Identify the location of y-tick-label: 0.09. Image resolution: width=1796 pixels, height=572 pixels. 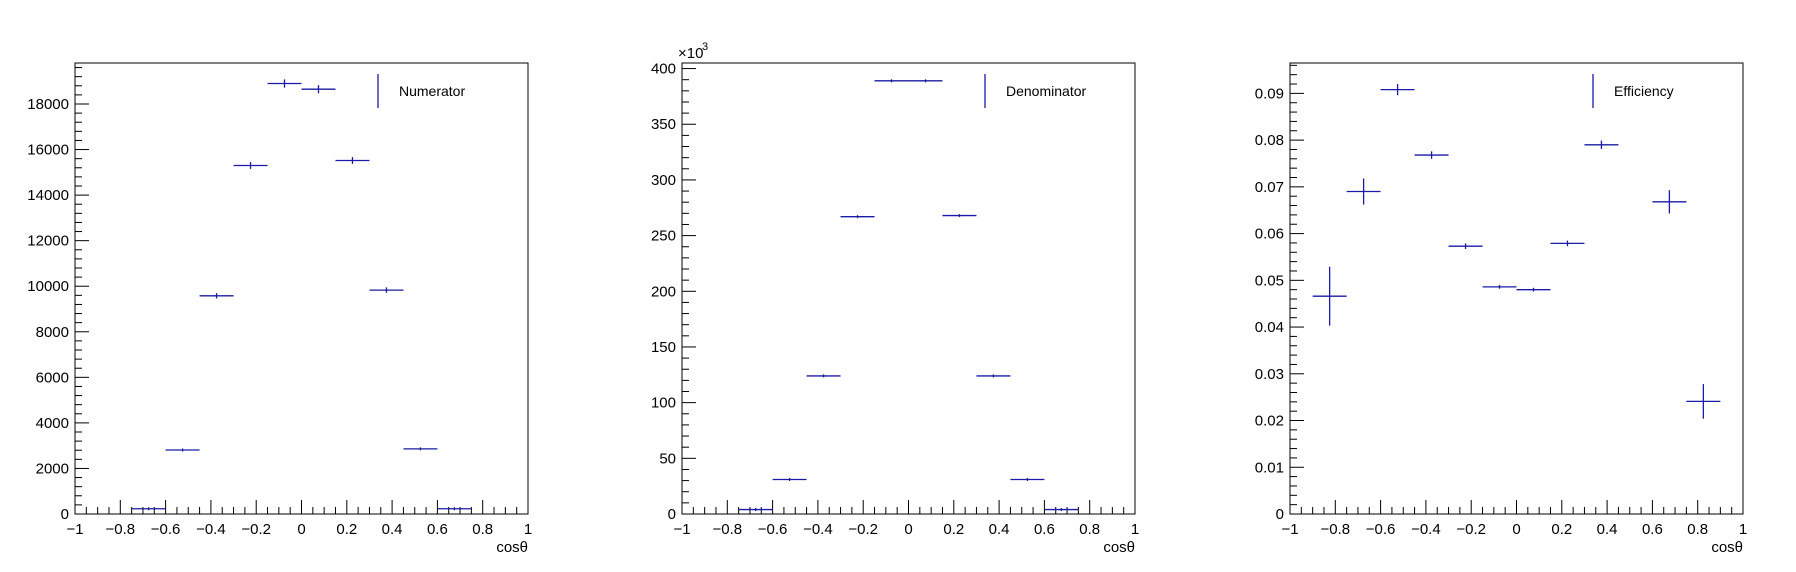
(1269, 93).